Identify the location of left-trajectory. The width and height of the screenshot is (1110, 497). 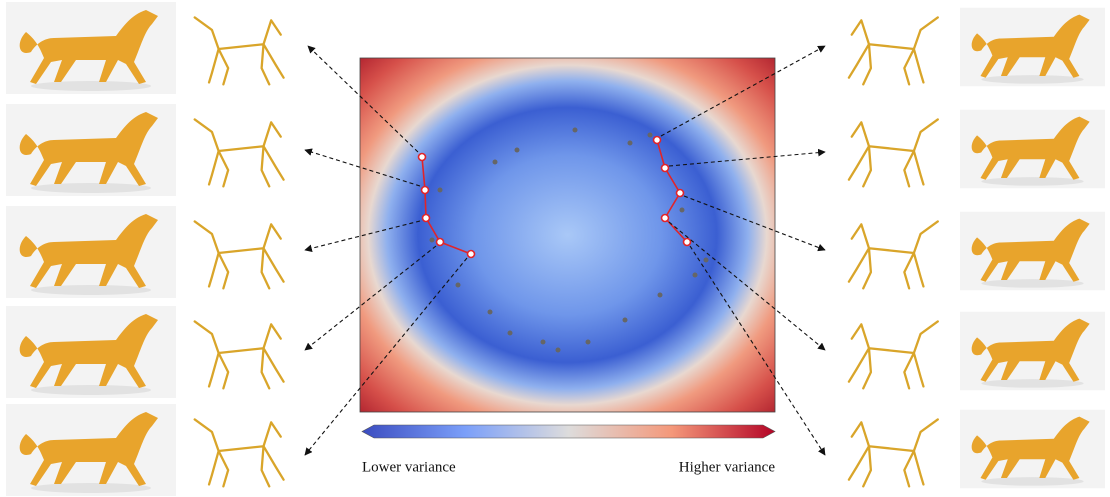
(446, 205).